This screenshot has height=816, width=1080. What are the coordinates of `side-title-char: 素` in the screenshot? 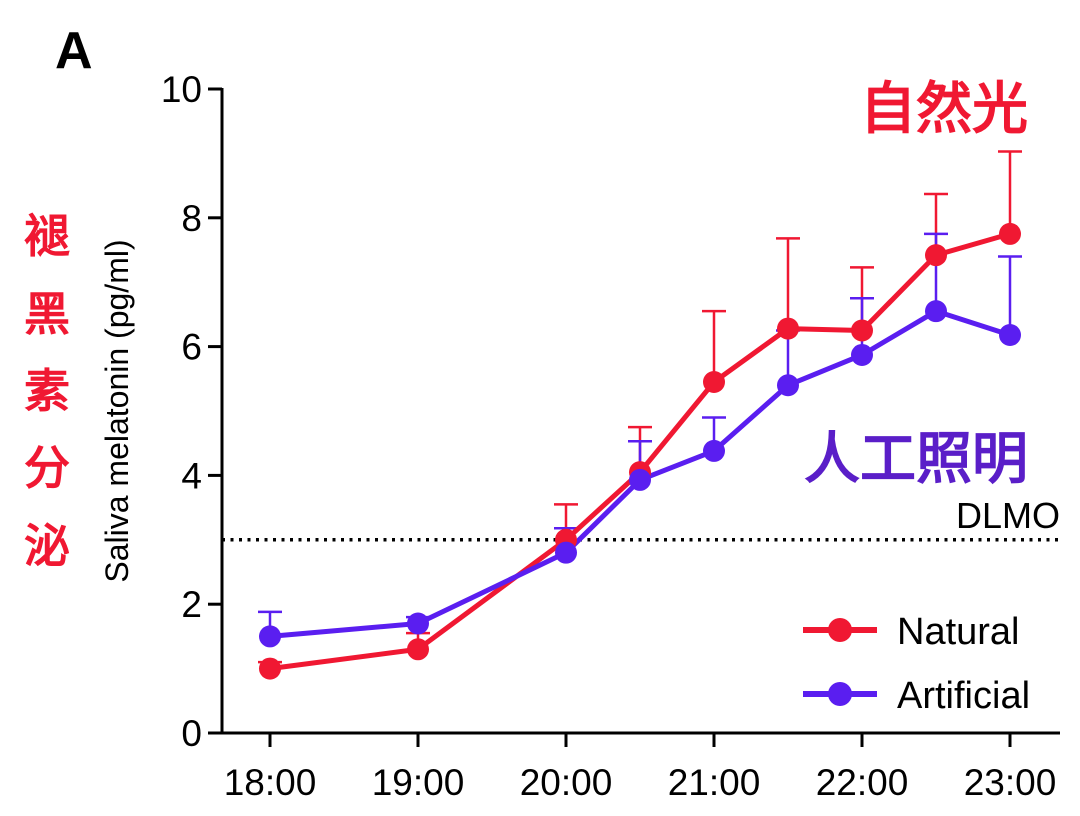 It's located at (47, 391).